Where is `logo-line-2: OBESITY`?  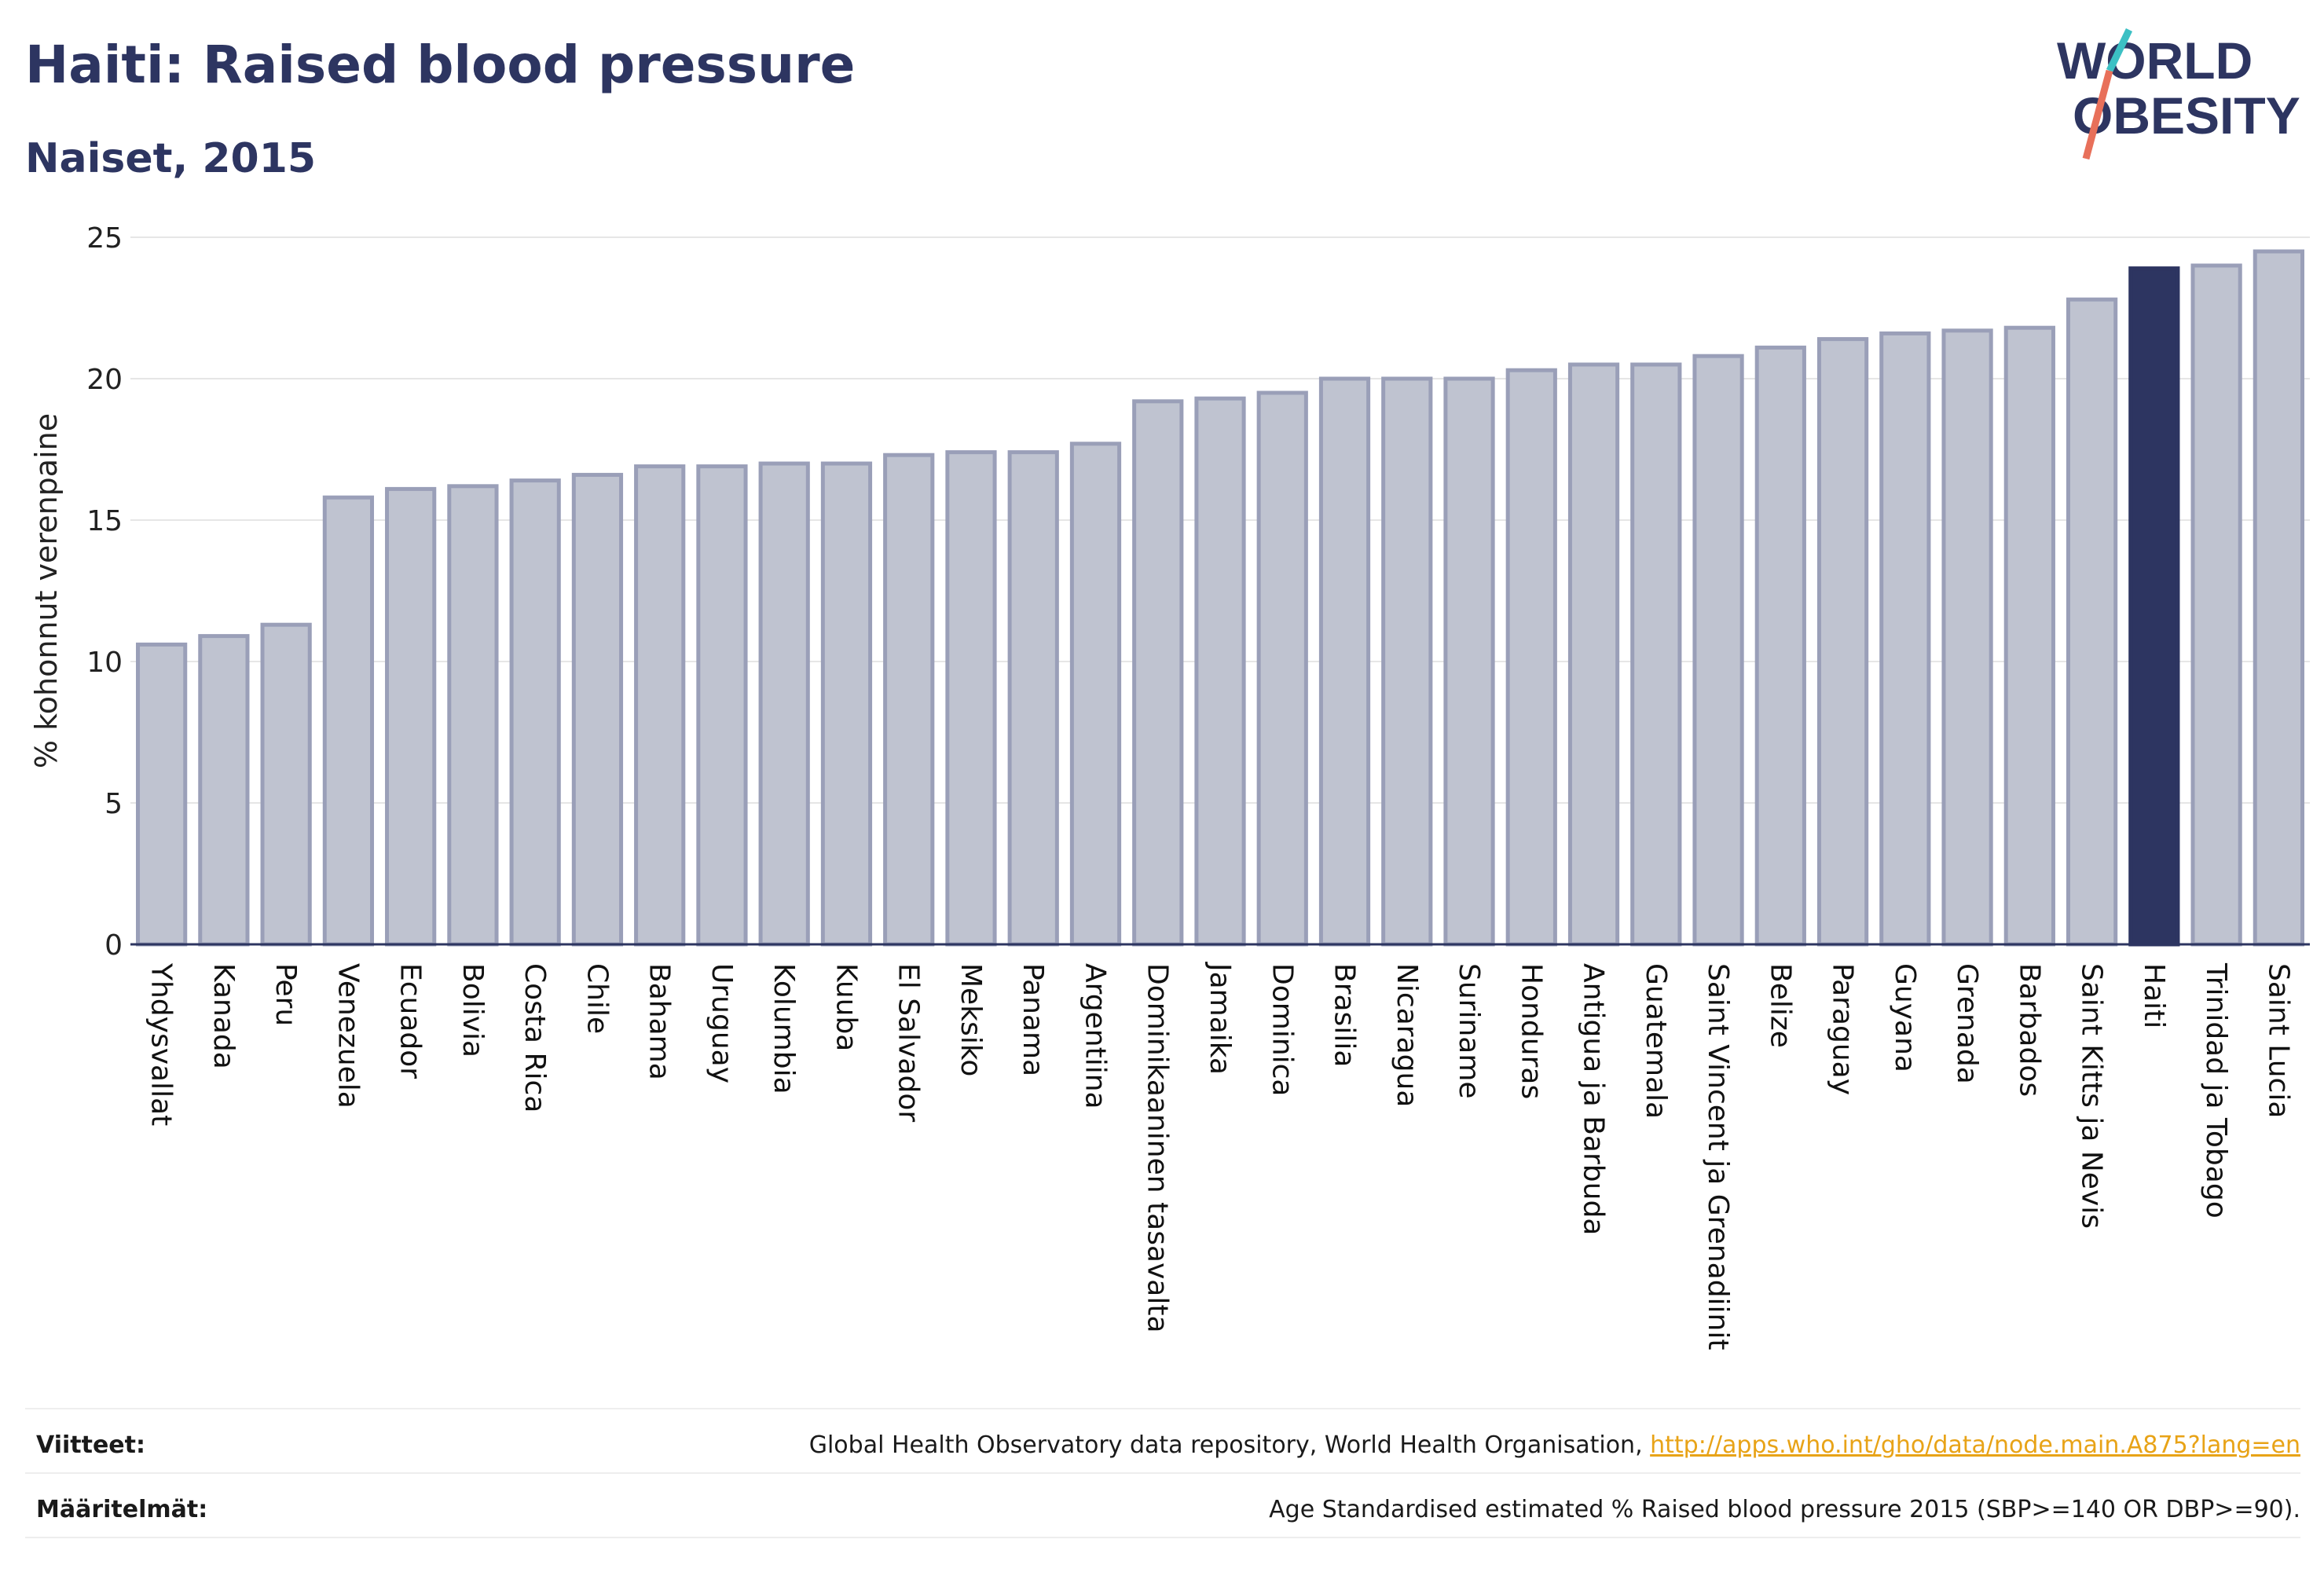
logo-line-2: OBESITY is located at coordinates (2186, 115).